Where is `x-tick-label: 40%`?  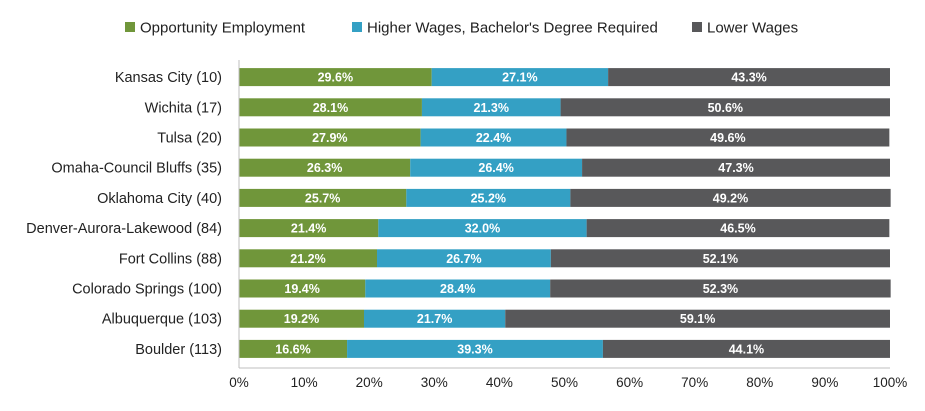 x-tick-label: 40% is located at coordinates (499, 382).